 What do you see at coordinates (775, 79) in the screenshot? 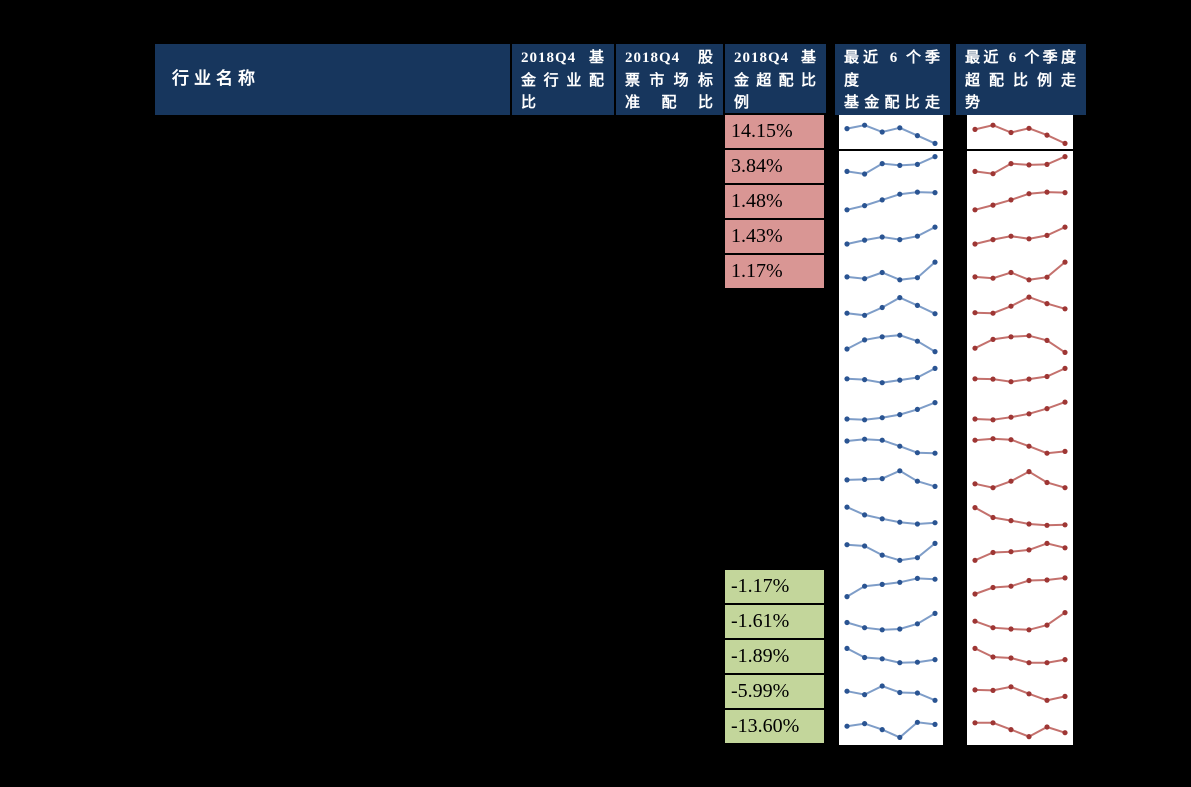
I see `header-fund-overweight-ratio: 2018Q4 基 金超配比 例` at bounding box center [775, 79].